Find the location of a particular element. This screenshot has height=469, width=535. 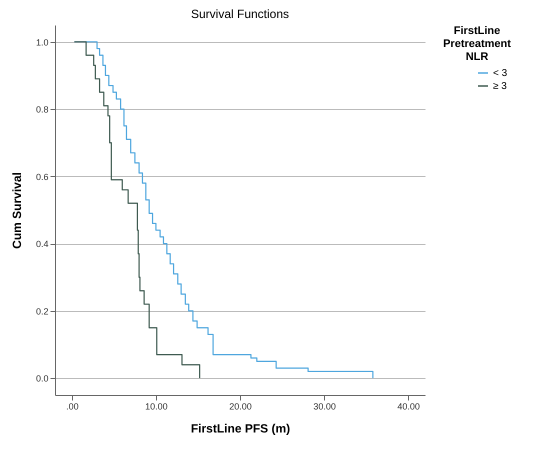

x-tick-label: 10.00 is located at coordinates (156, 407).